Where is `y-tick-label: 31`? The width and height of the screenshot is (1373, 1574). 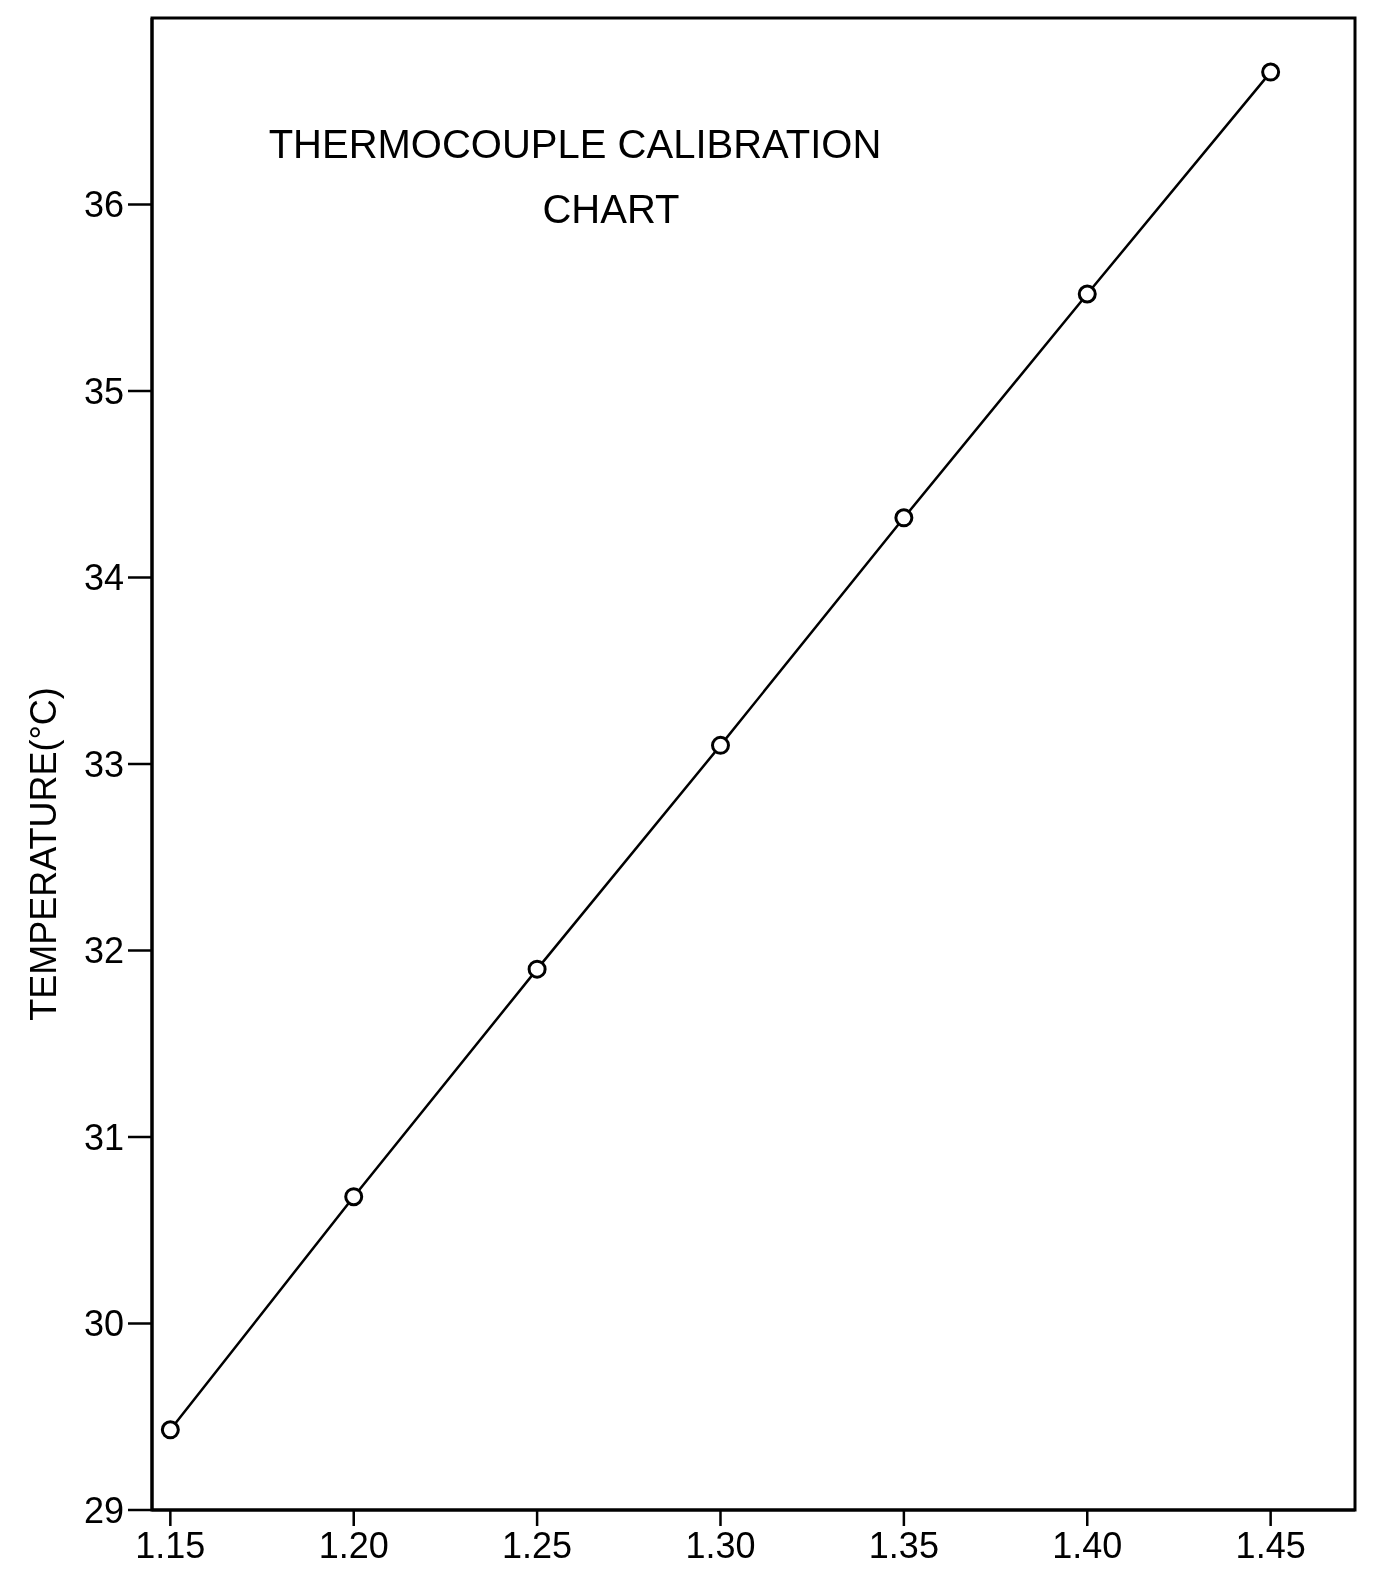 y-tick-label: 31 is located at coordinates (103, 1137).